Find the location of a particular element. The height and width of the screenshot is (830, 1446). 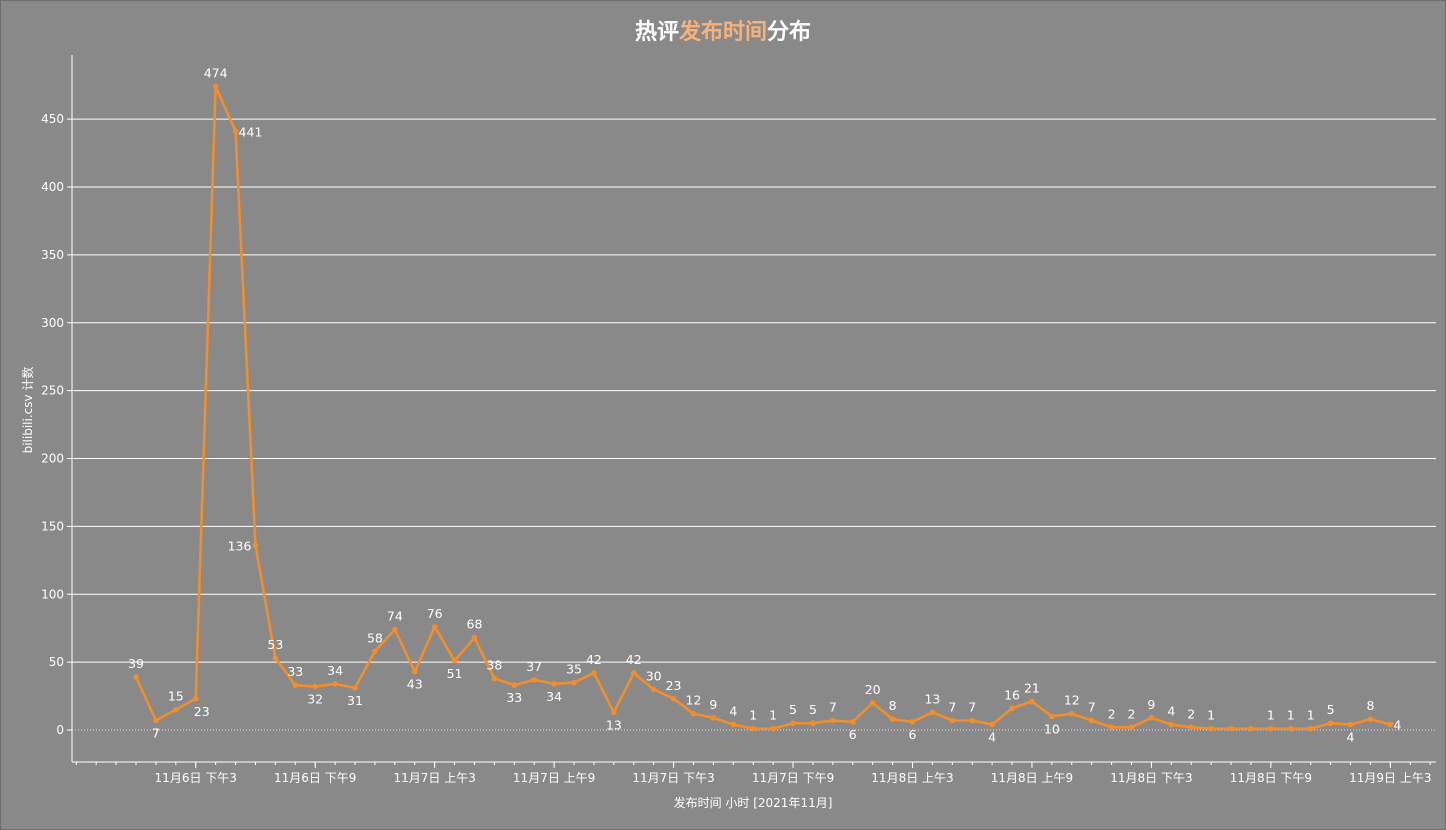

x-axis-title: 发布时间 小时 [2021年11月] is located at coordinates (753, 802).